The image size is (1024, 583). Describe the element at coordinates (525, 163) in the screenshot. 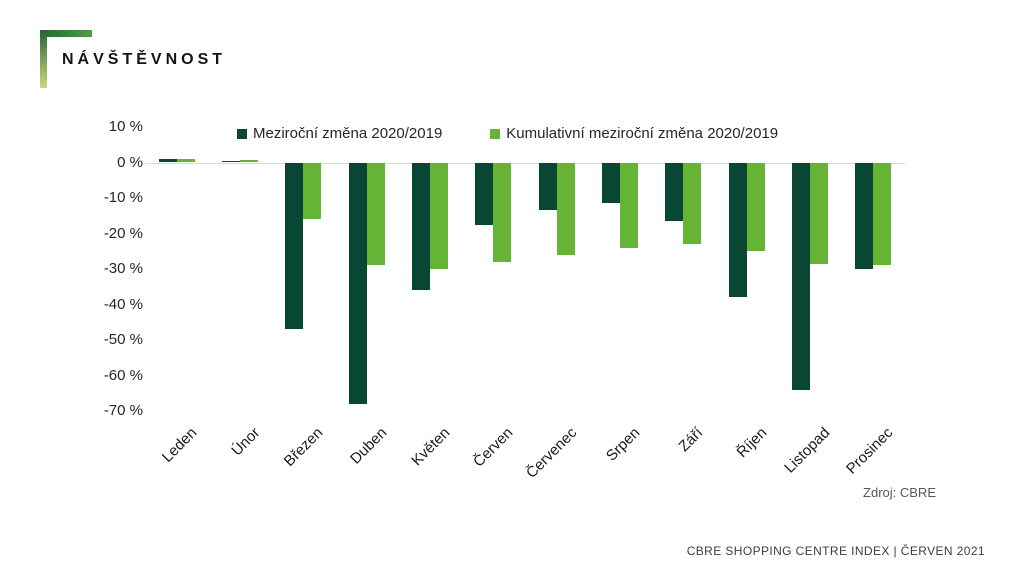

I see `zero-gridline` at that location.